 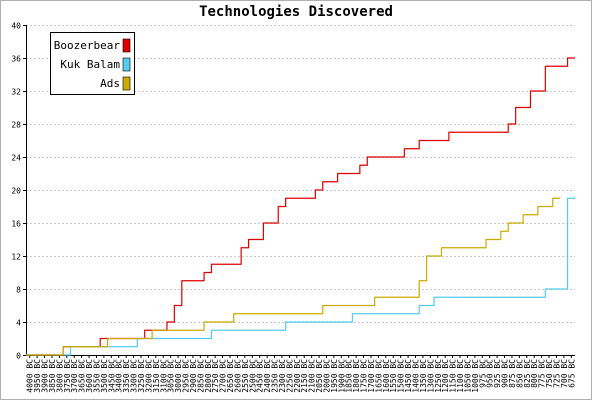 What do you see at coordinates (16, 59) in the screenshot?
I see `y-tick-label: 36` at bounding box center [16, 59].